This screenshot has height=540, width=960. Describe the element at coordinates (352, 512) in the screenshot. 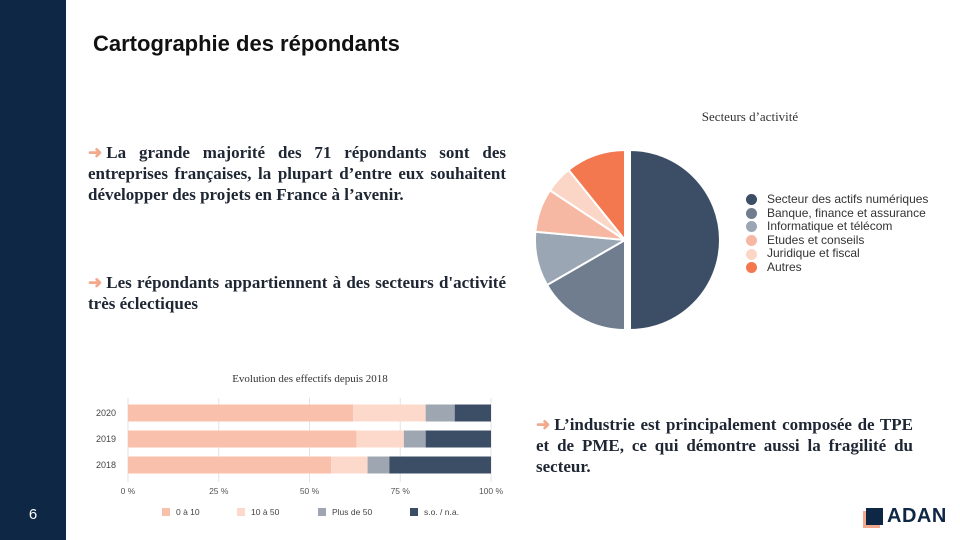

I see `legend-label: Plus de 50` at that location.